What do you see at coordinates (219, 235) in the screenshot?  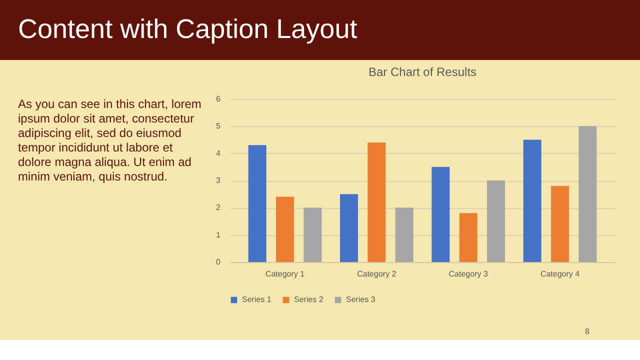 I see `y-tick-label: 1` at bounding box center [219, 235].